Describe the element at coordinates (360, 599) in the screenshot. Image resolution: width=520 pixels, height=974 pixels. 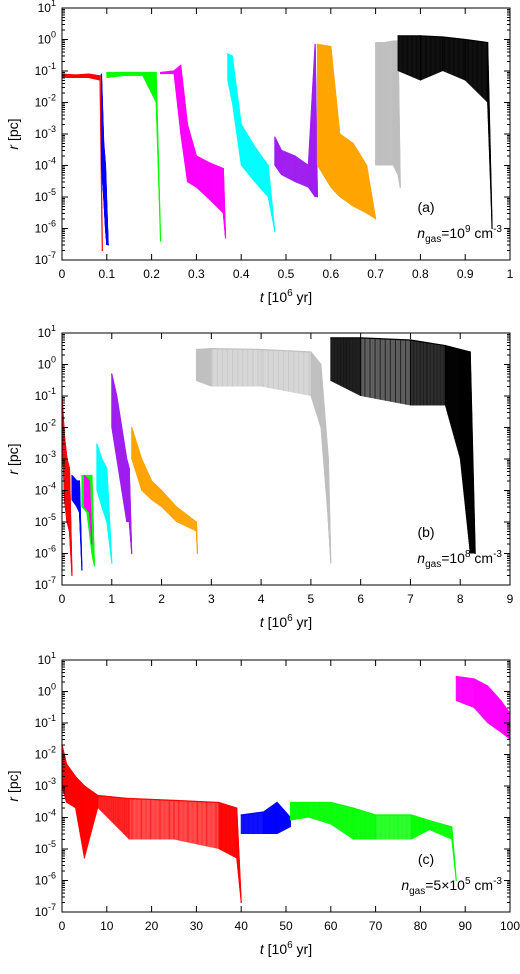
I see `x-tick-label: 6` at that location.